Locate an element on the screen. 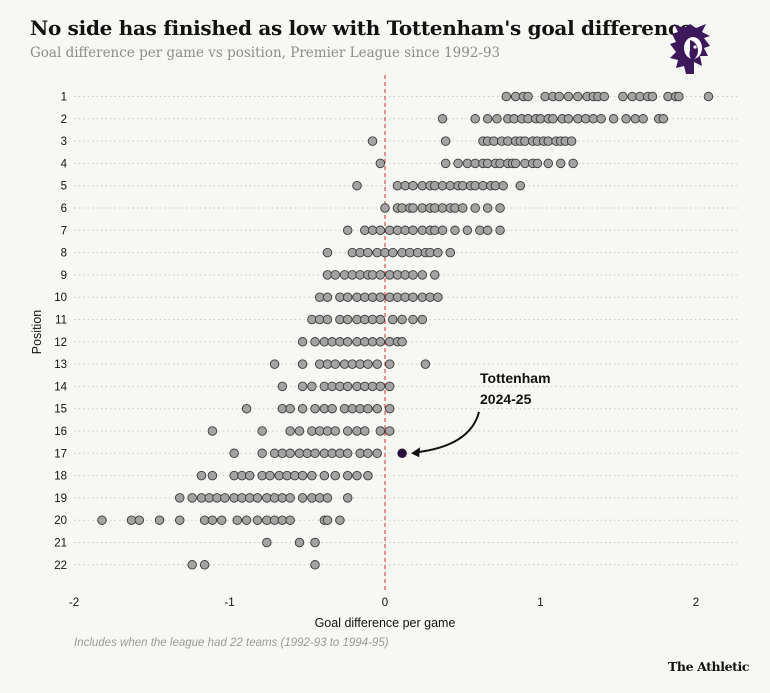 Image resolution: width=770 pixels, height=693 pixels. x-tick-label: 2 is located at coordinates (696, 603).